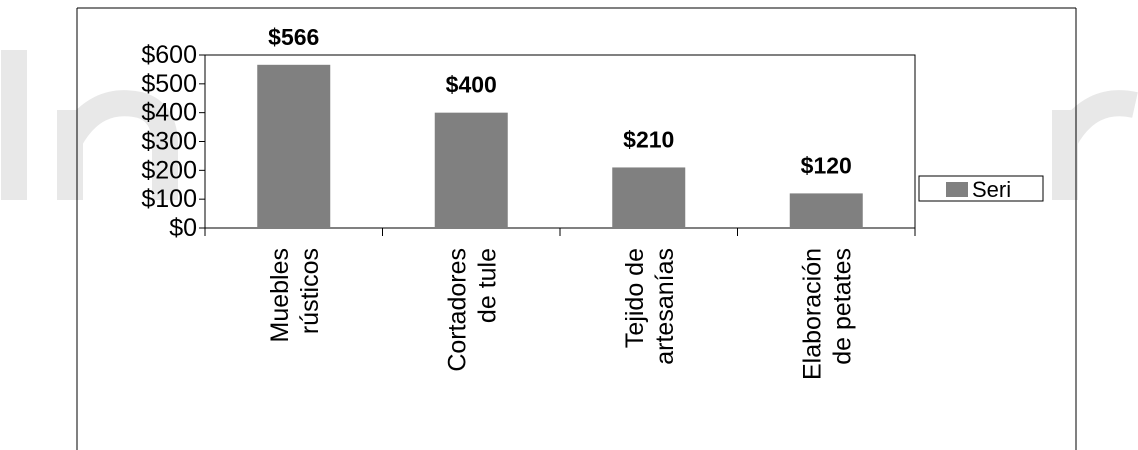 The height and width of the screenshot is (450, 1138). Describe the element at coordinates (280, 295) in the screenshot. I see `x-category-label-line: Muebles` at that location.